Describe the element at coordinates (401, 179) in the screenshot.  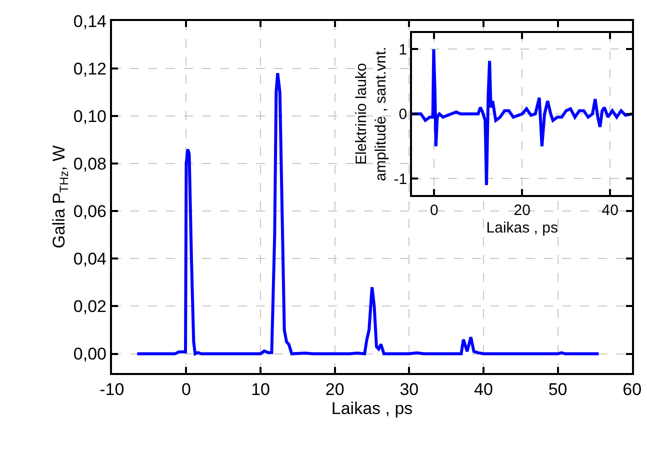
I see `y-tick-label: -1` at that location.